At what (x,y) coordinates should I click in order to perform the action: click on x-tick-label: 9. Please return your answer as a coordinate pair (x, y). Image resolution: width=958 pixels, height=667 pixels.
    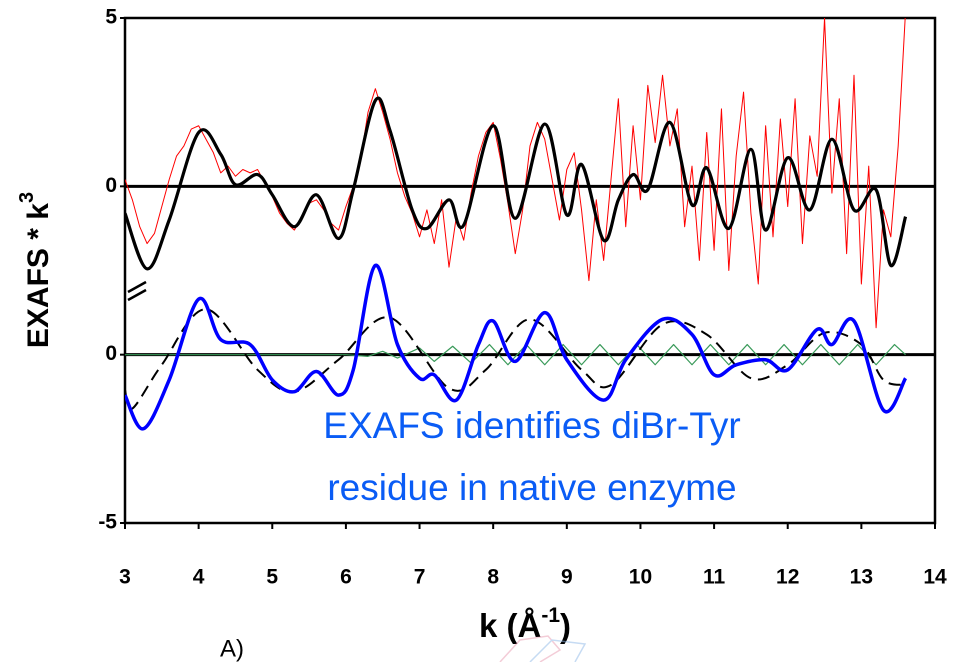
    Looking at the image, I should click on (567, 577).